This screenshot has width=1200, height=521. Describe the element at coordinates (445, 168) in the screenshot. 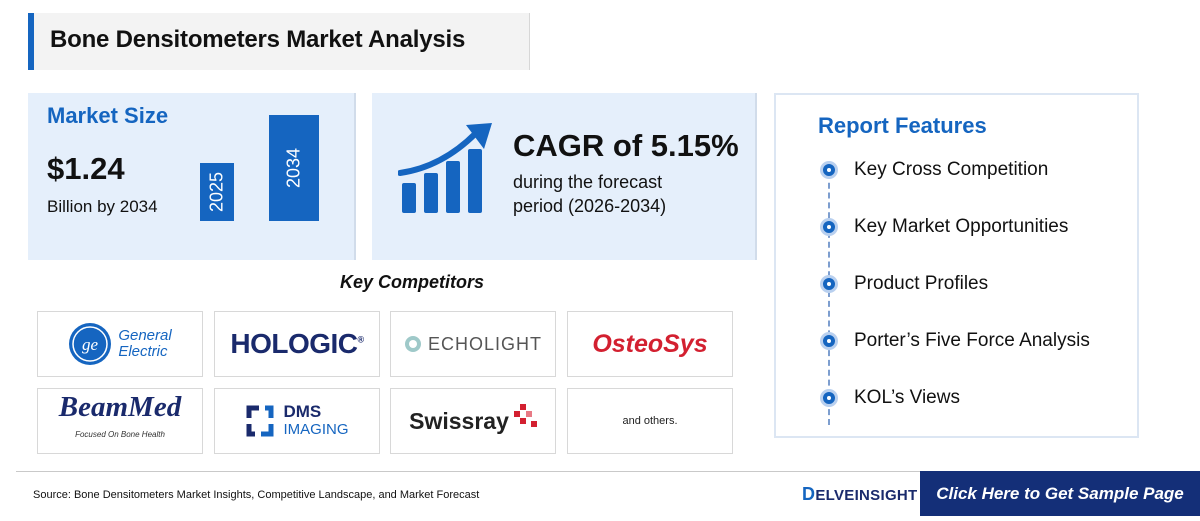

I see `growth-chart-icon` at that location.